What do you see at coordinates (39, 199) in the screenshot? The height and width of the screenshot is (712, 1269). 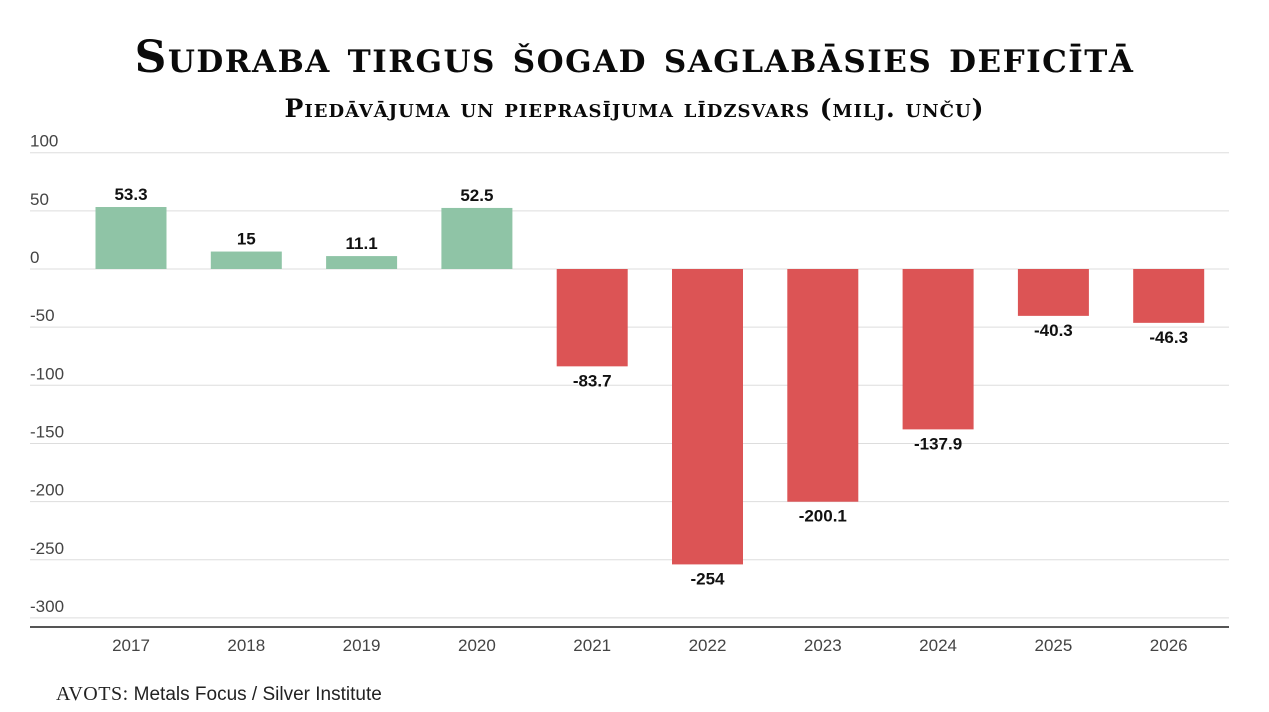 I see `y-tick-label: 50` at bounding box center [39, 199].